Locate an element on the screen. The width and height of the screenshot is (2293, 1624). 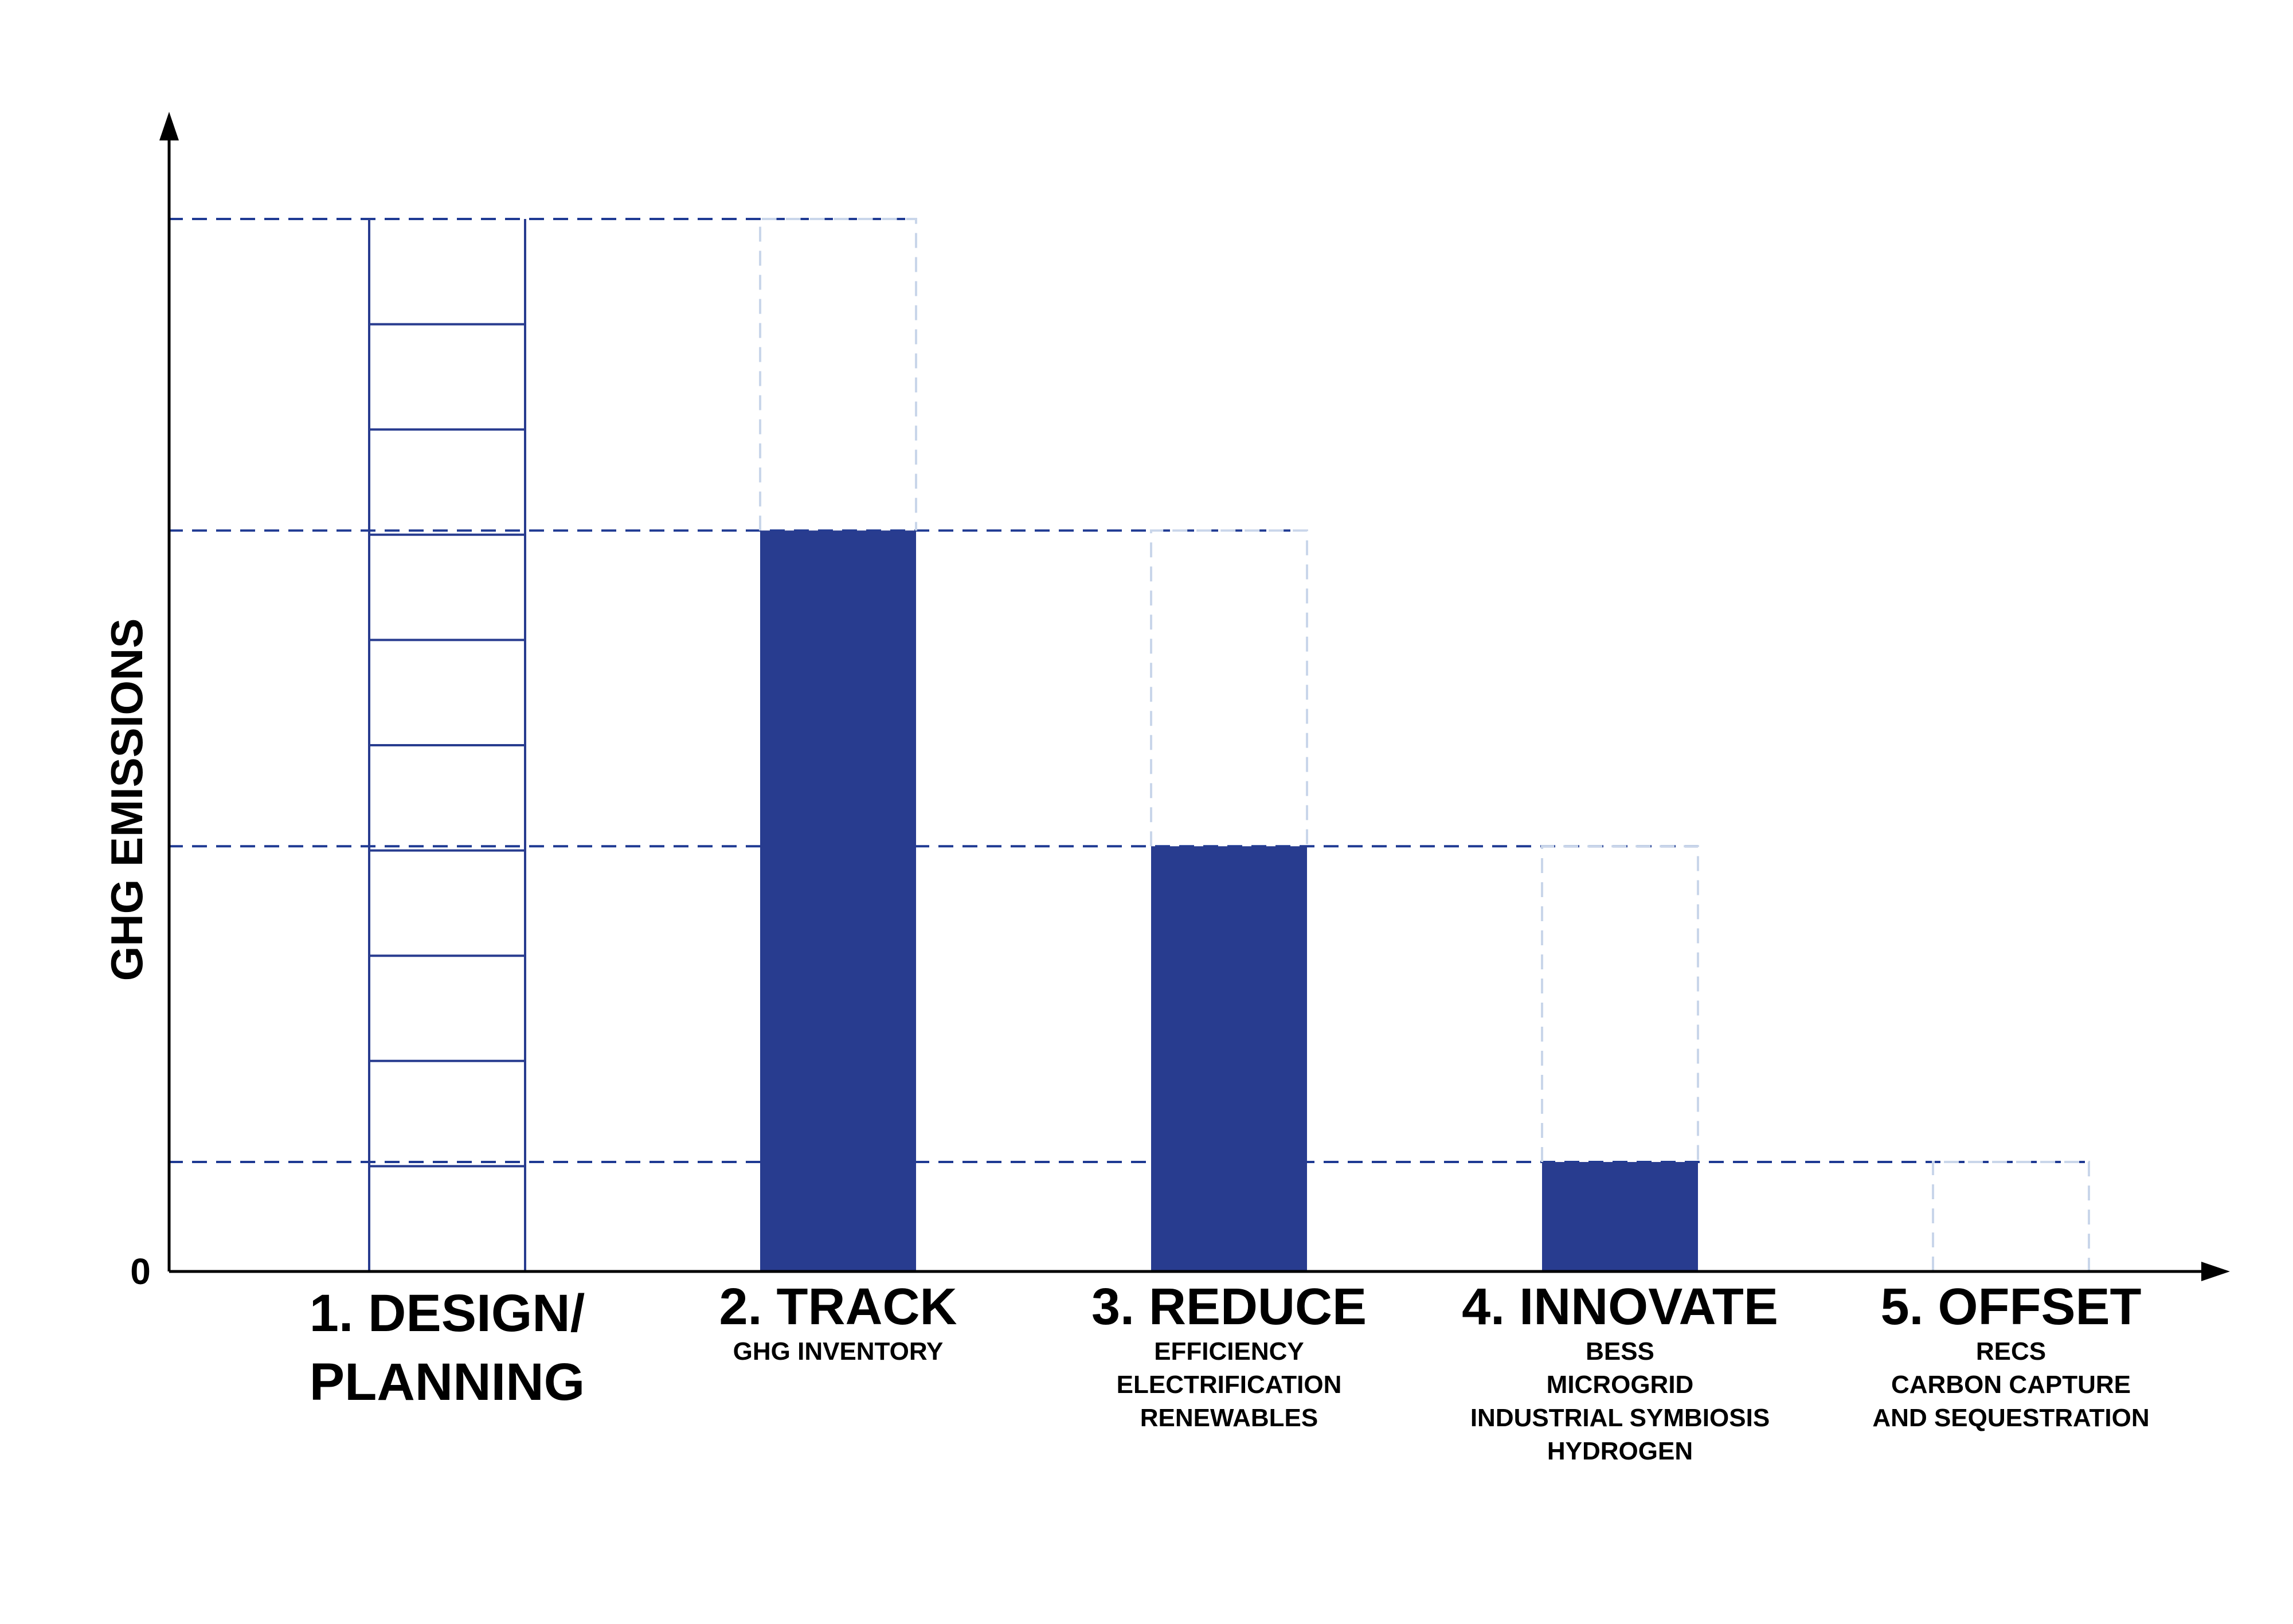
category-detail: MICROGRID is located at coordinates (1620, 1385).